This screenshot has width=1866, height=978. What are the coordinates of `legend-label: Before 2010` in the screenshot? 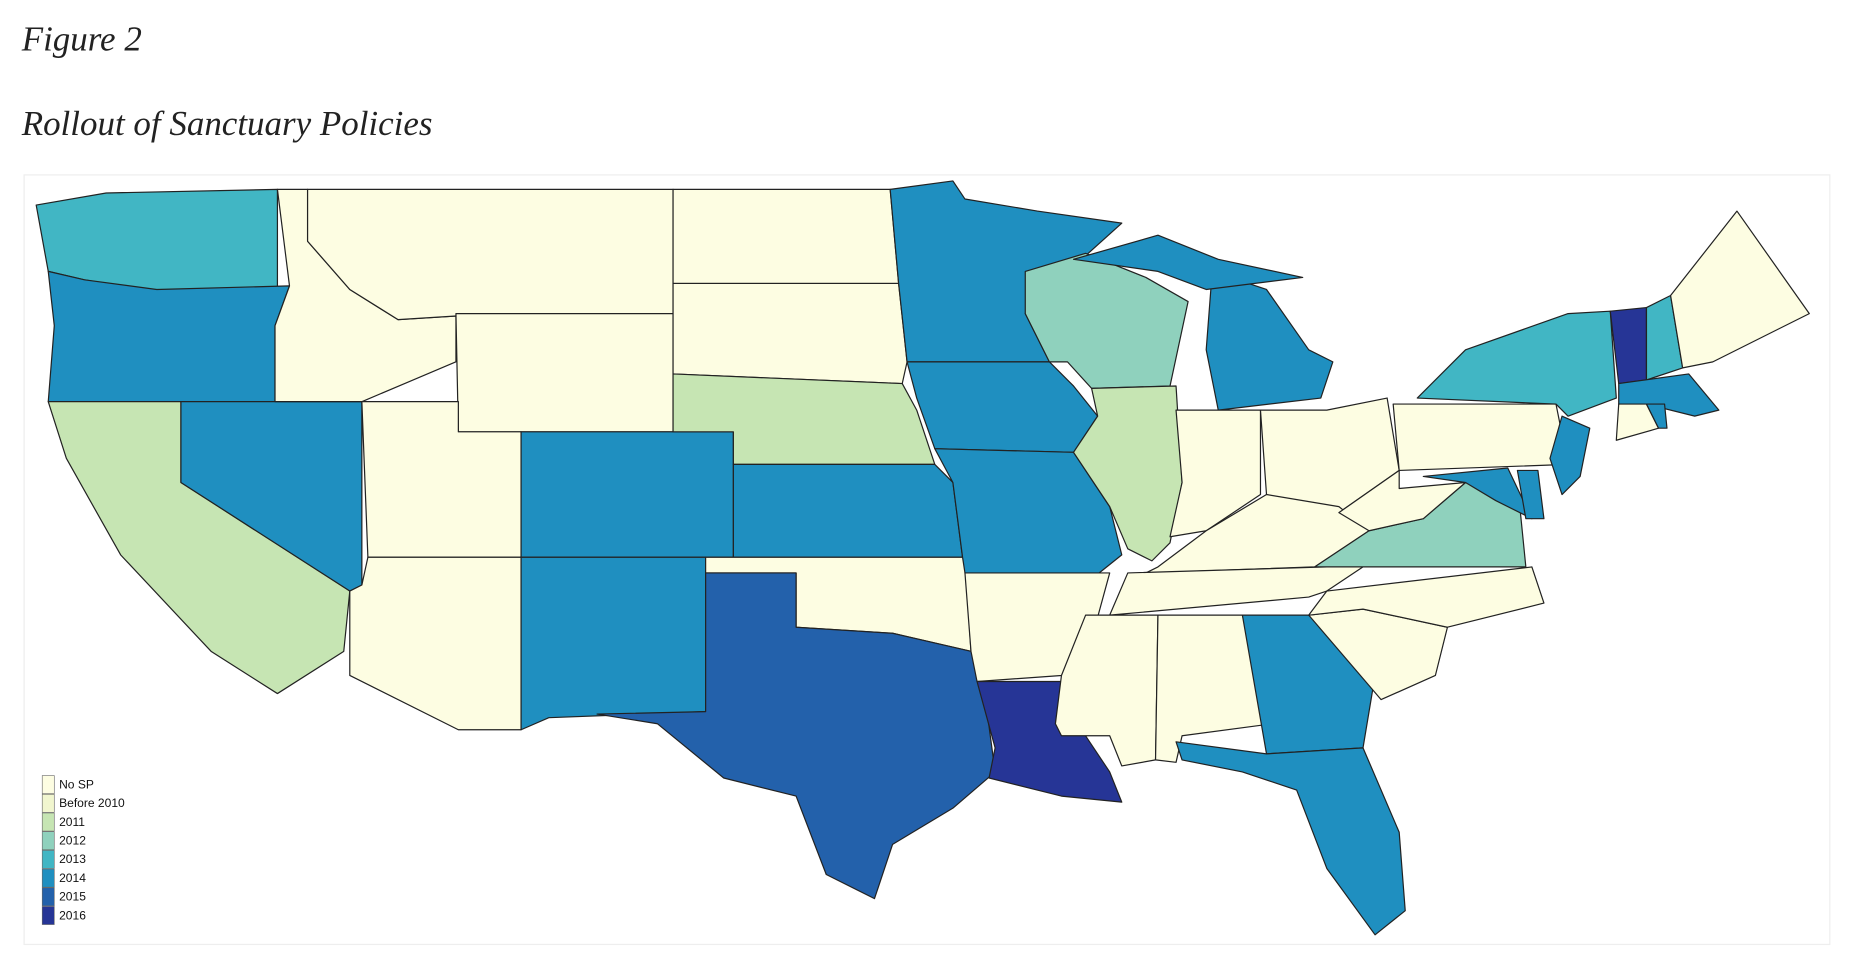 It's located at (92, 803).